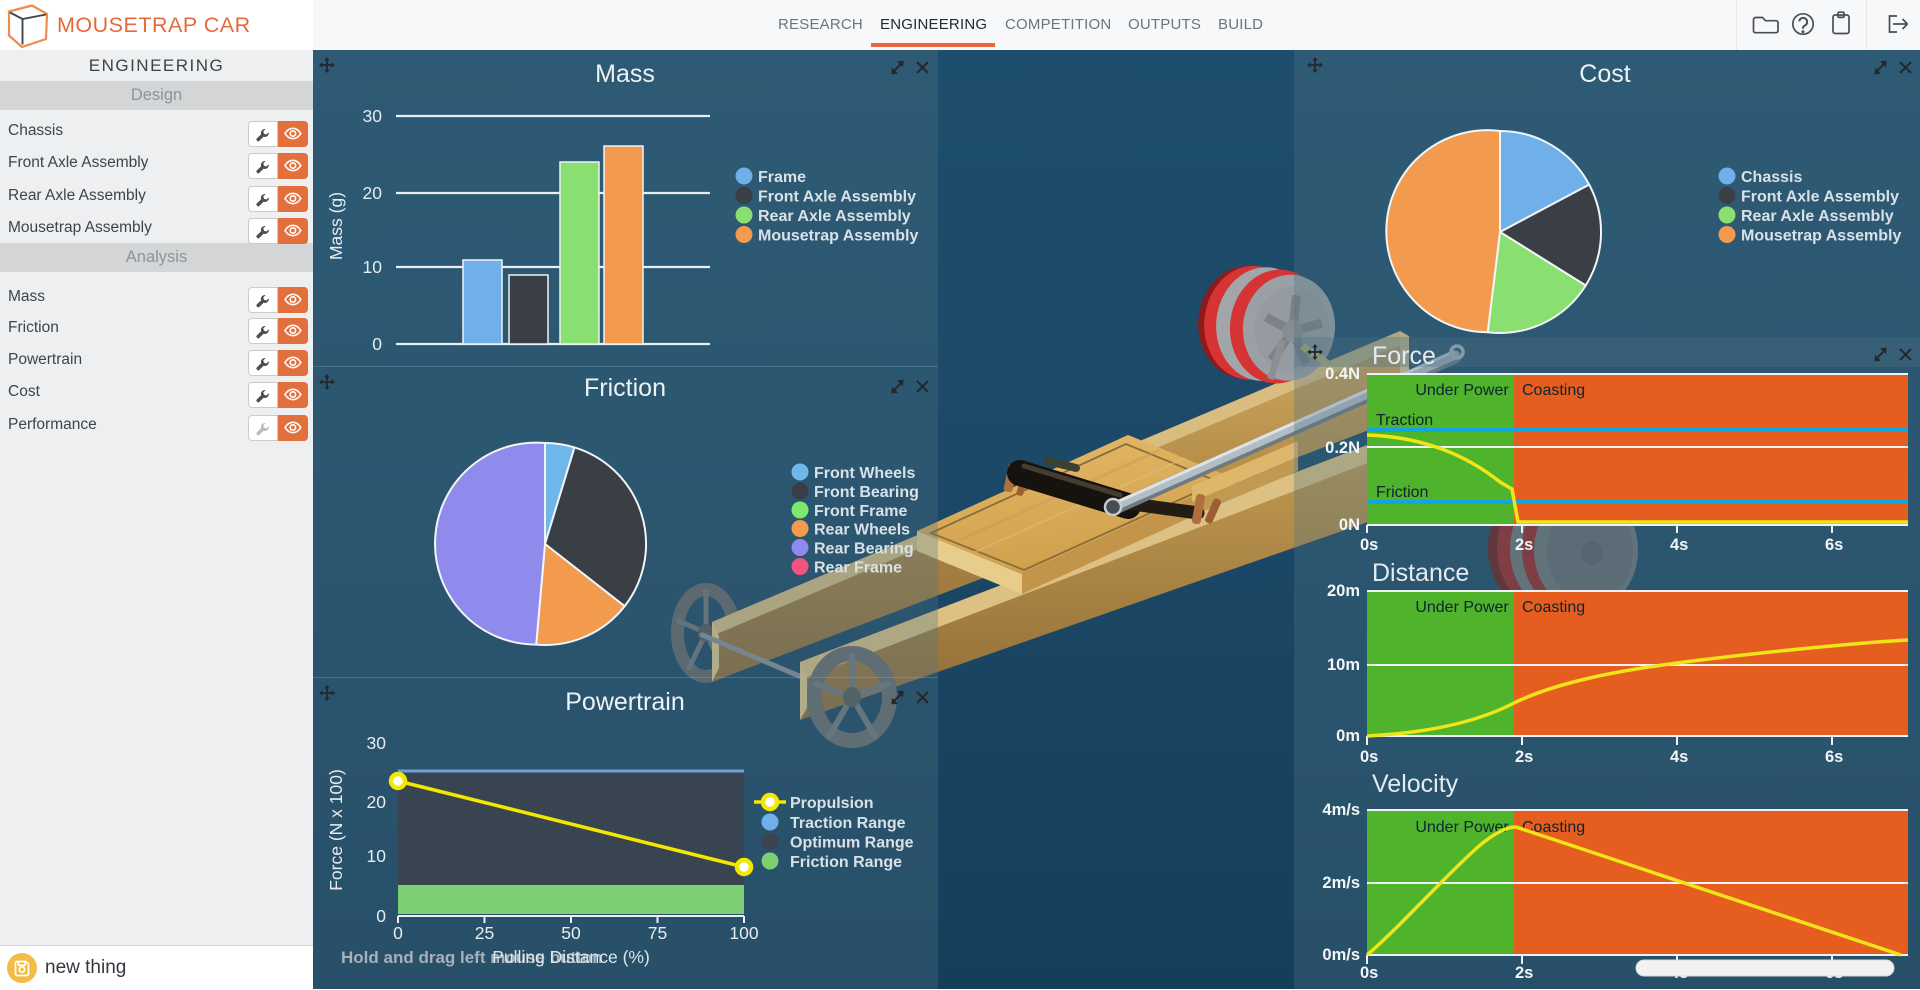 This screenshot has width=1920, height=990. What do you see at coordinates (571, 933) in the screenshot?
I see `svg-text: 50` at bounding box center [571, 933].